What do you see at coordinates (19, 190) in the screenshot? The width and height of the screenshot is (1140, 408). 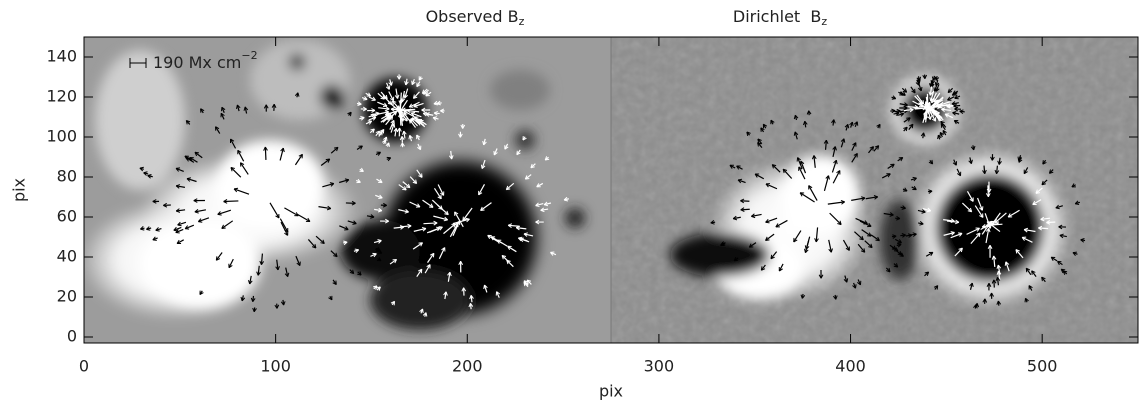 I see `y-axis-label: pix` at bounding box center [19, 190].